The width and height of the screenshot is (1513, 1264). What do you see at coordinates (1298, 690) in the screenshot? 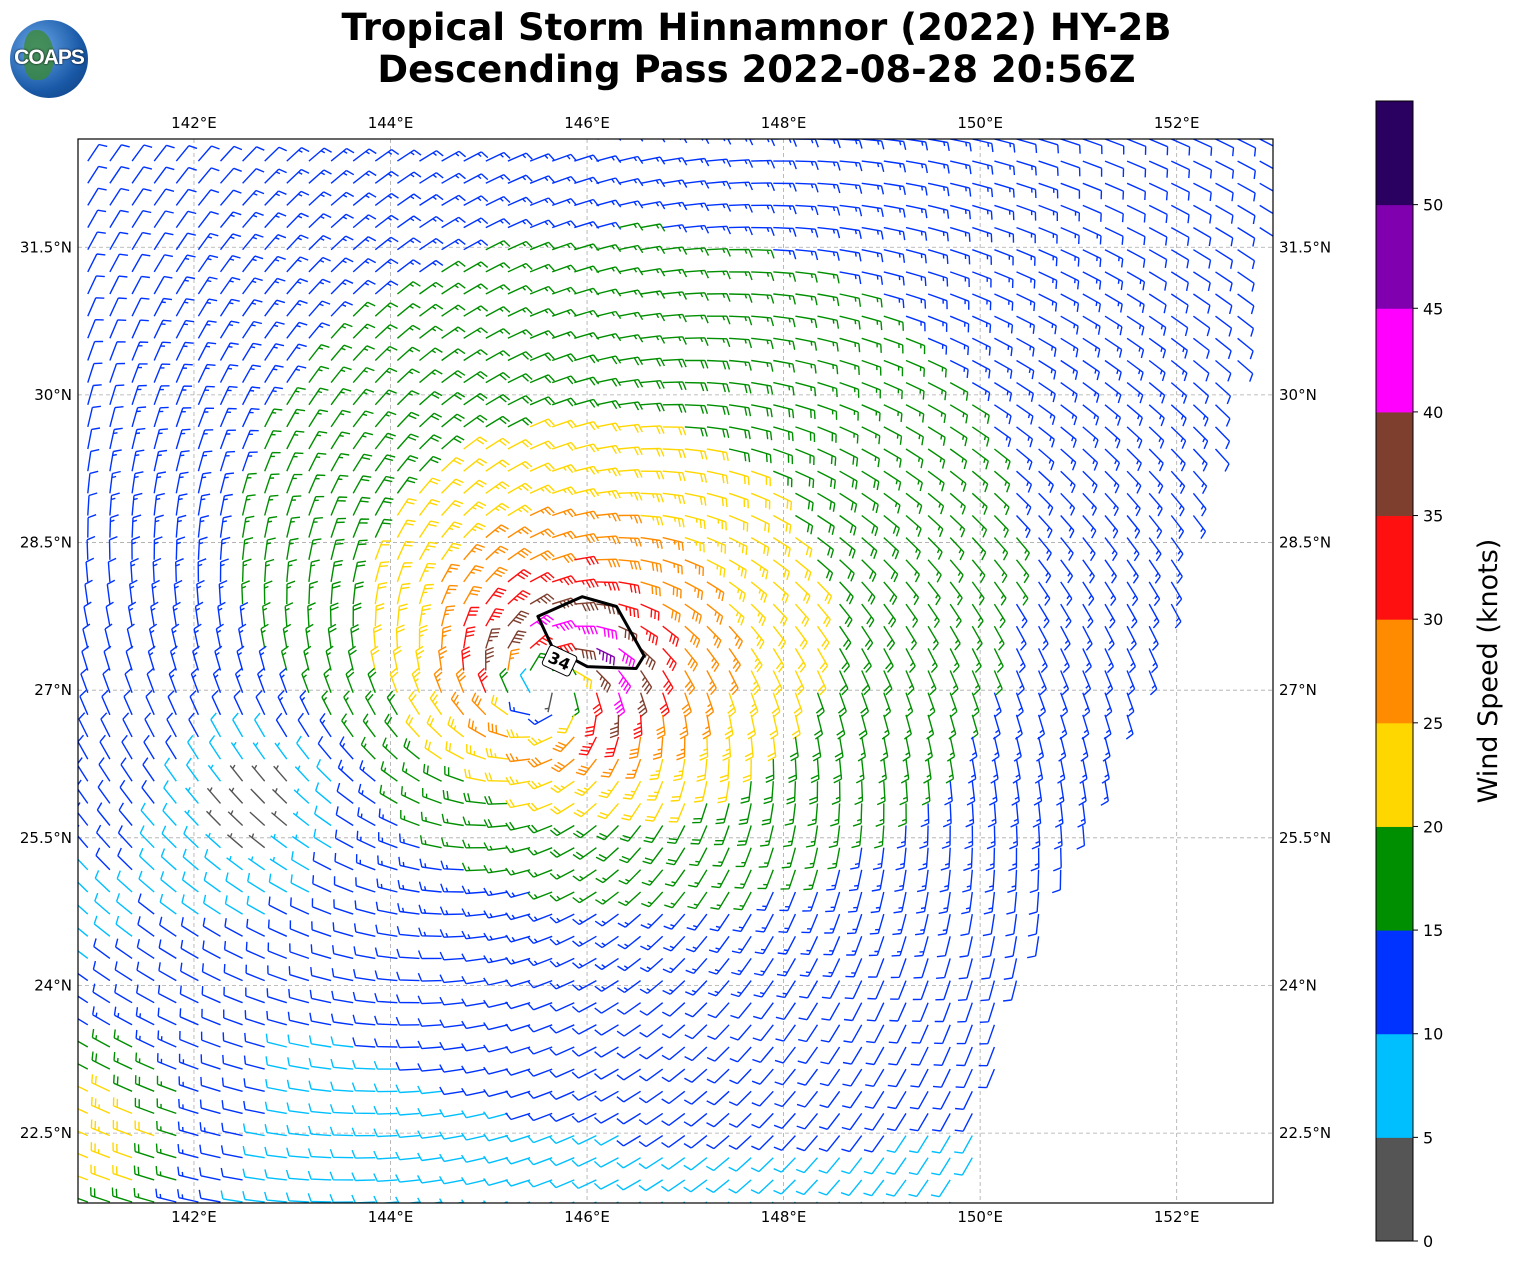
I see `lat-tick-label-right: 27°N` at bounding box center [1298, 690].